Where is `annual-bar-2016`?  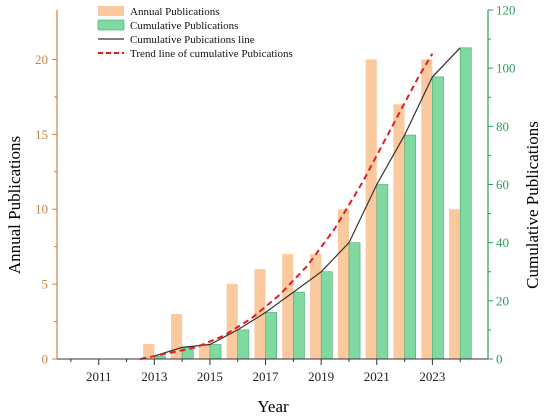
annual-bar-2016 is located at coordinates (232, 321).